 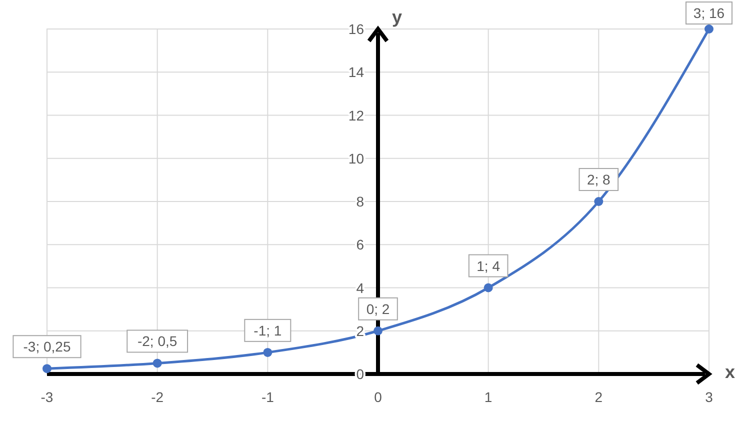 What do you see at coordinates (157, 341) in the screenshot?
I see `data-label: -2; 0,5` at bounding box center [157, 341].